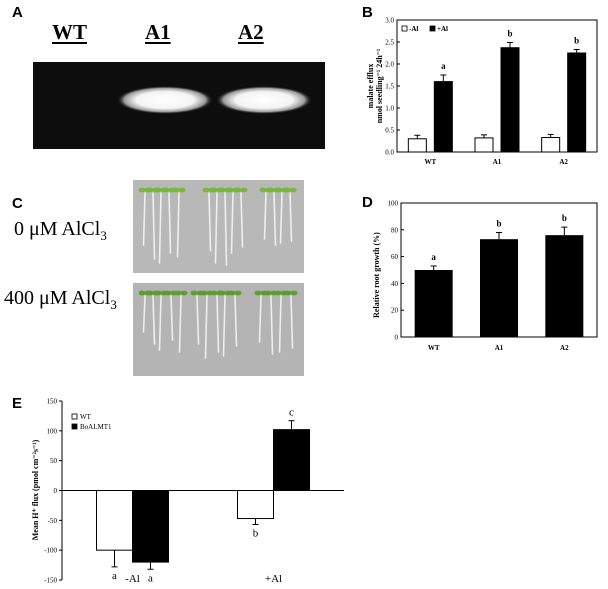  Describe the element at coordinates (52, 431) in the screenshot. I see `chart-e-ytick-label: 100` at that location.